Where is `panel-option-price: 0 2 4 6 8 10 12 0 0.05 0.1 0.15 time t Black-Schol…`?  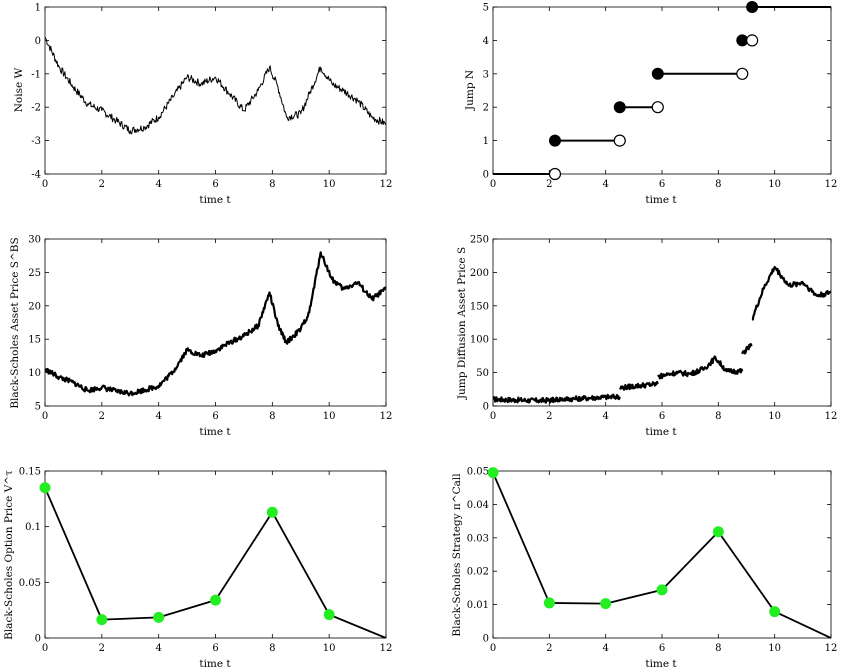
panel-option-price: 0 2 4 6 8 10 12 0 0.05 0.1 0.15 time t Black-Schol… is located at coordinates (197, 569).